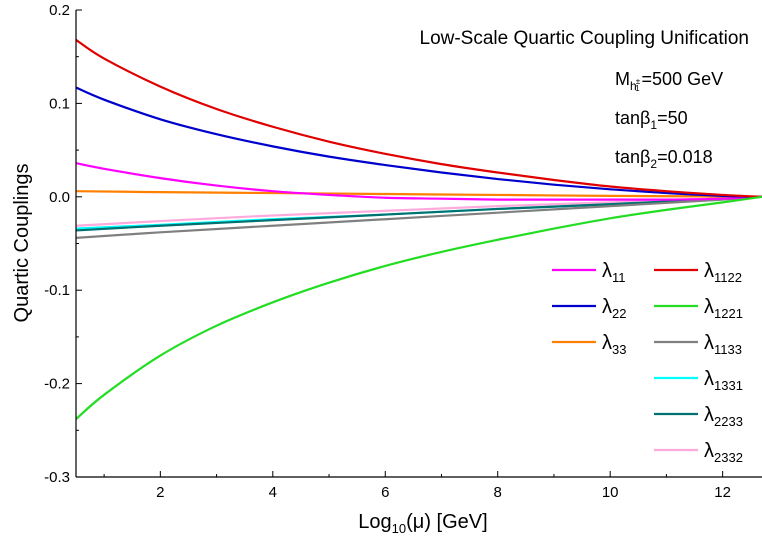 The image size is (762, 541). I want to click on y-tick-label: -0.3, so click(57, 477).